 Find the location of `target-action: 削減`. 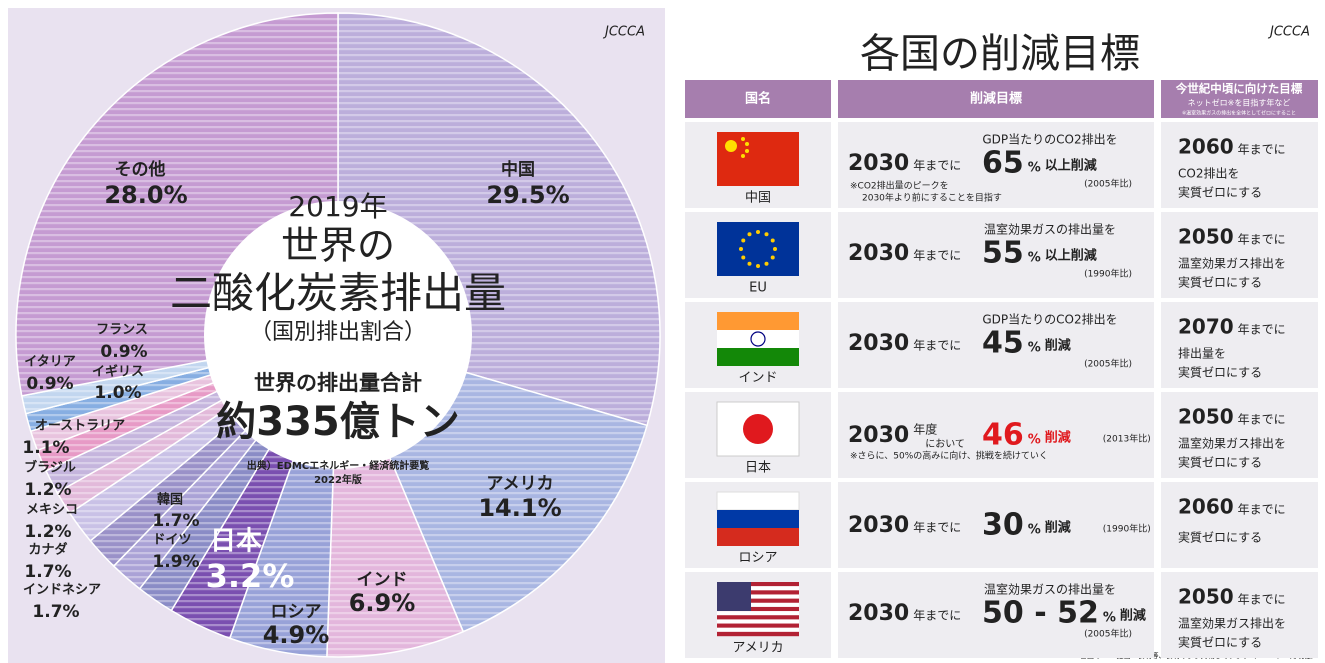

target-action: 削減 is located at coordinates (1058, 528).